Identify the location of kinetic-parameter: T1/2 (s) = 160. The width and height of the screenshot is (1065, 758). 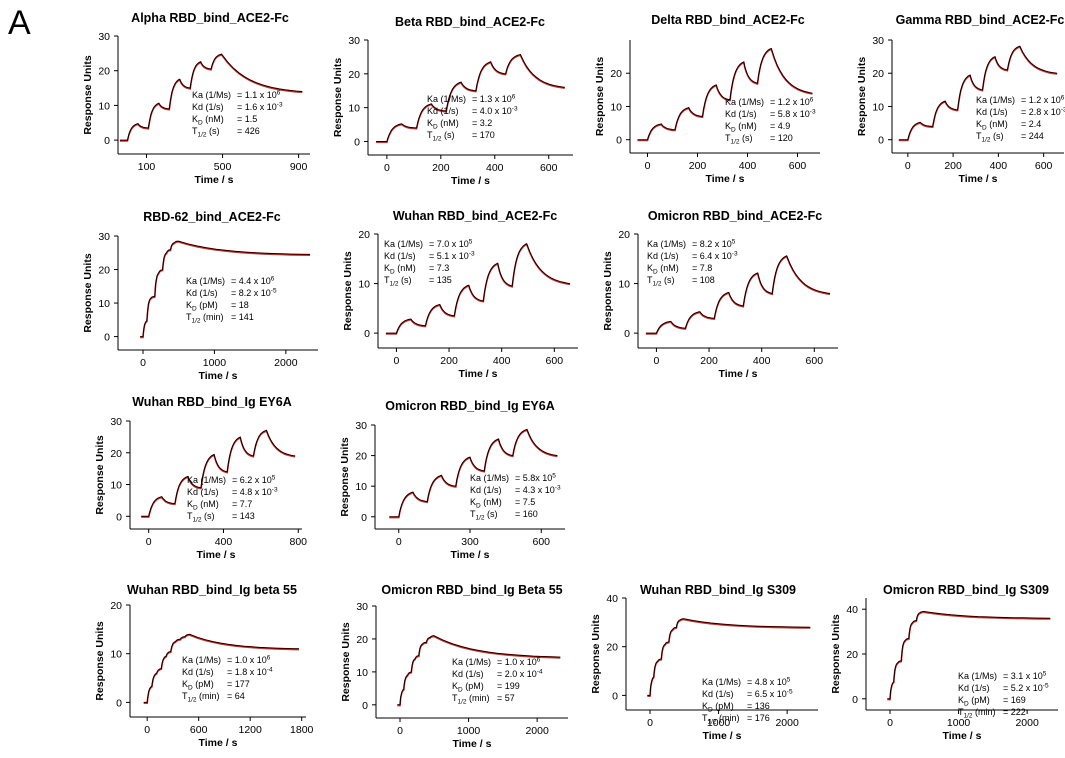
(504, 515).